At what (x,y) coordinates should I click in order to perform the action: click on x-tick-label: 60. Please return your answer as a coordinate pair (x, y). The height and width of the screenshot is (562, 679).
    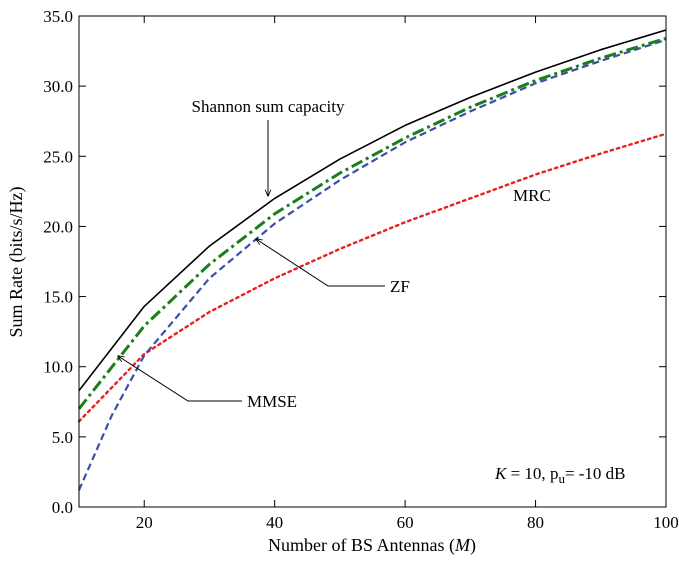
    Looking at the image, I should click on (405, 522).